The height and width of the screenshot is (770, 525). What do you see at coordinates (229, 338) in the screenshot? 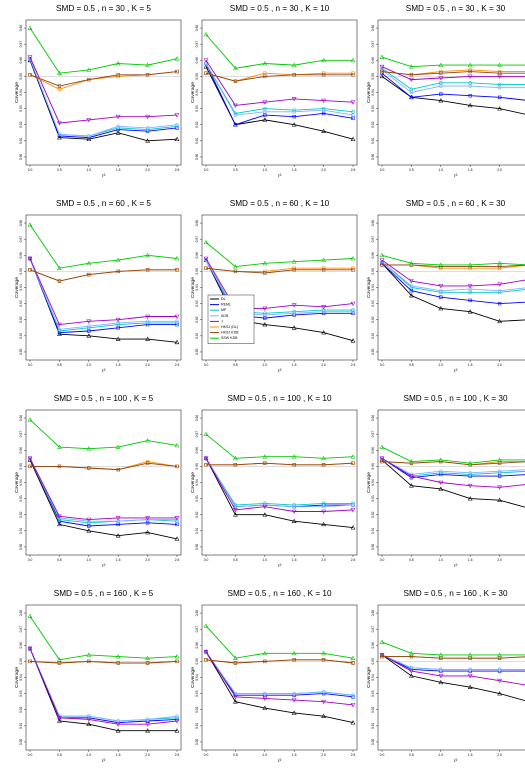
I see `legend-entry: SSW KDB` at bounding box center [229, 338].